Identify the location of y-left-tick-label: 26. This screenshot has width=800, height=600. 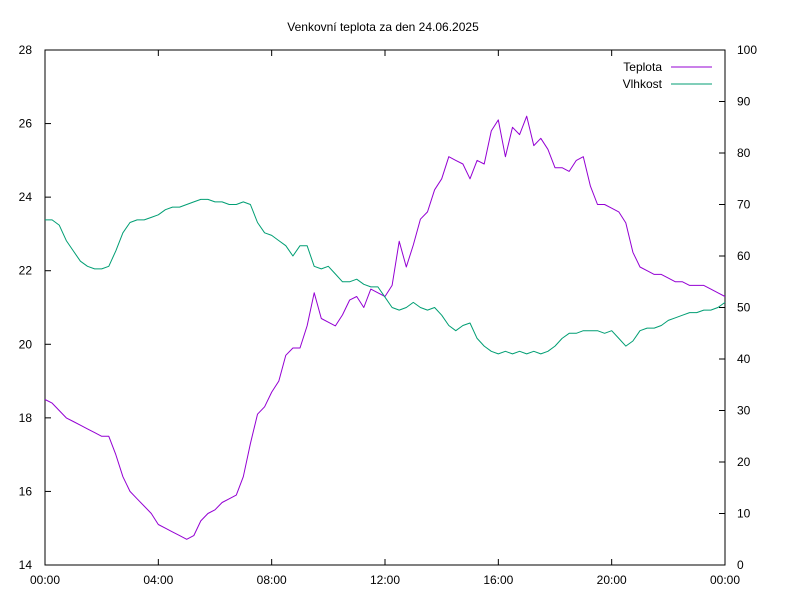
(26, 124).